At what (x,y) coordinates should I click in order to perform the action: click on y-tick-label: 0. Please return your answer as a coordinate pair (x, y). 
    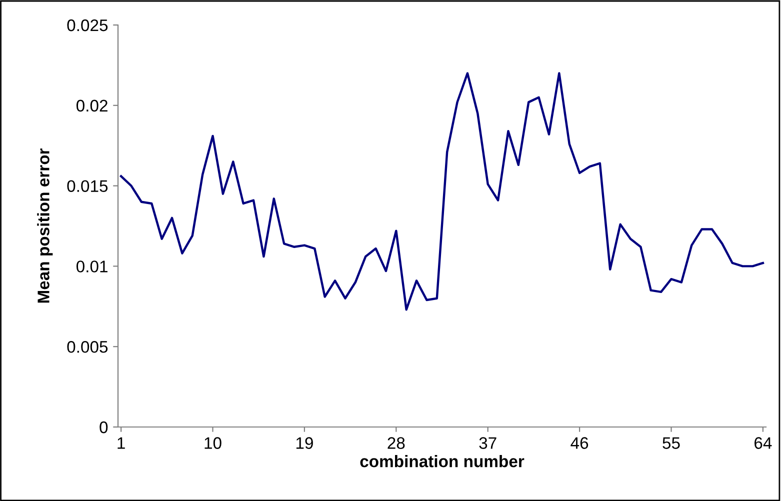
    Looking at the image, I should click on (104, 427).